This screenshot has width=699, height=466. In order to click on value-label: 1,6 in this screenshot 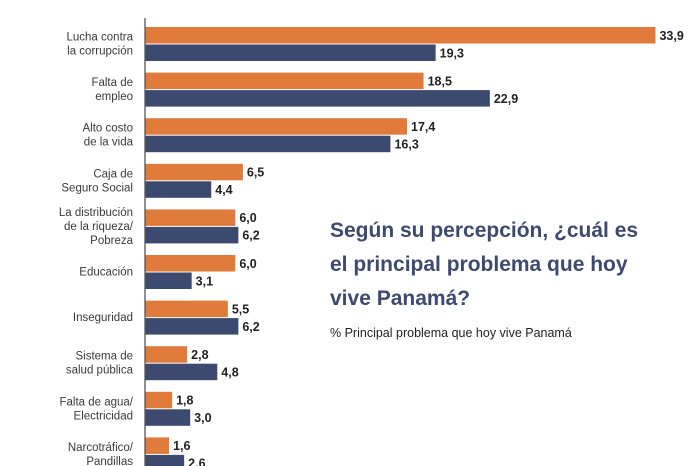, I will do `click(181, 446)`.